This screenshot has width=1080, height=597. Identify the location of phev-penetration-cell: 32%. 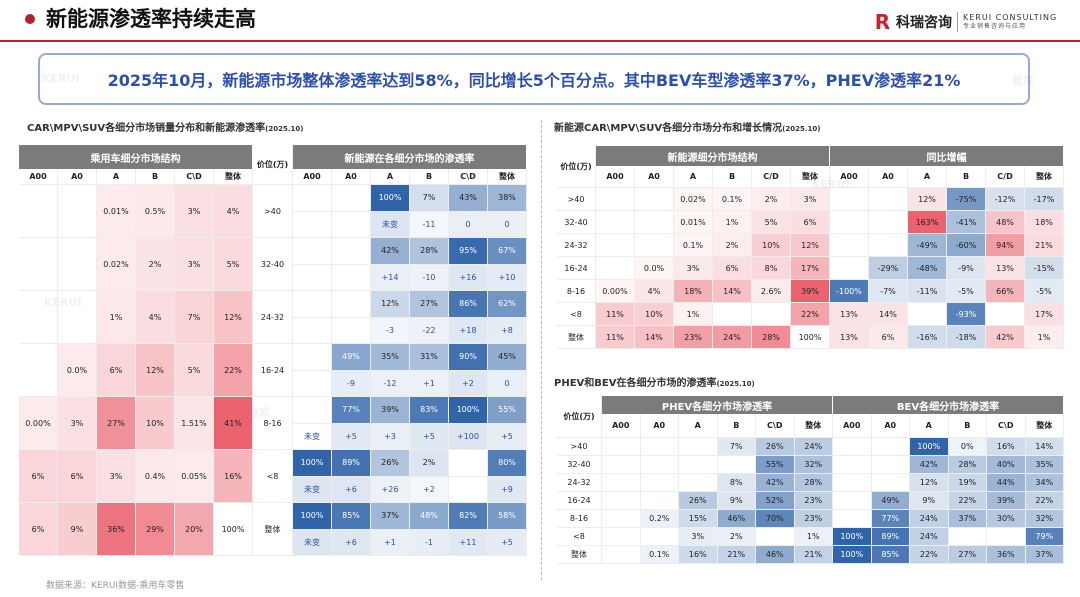
(813, 465).